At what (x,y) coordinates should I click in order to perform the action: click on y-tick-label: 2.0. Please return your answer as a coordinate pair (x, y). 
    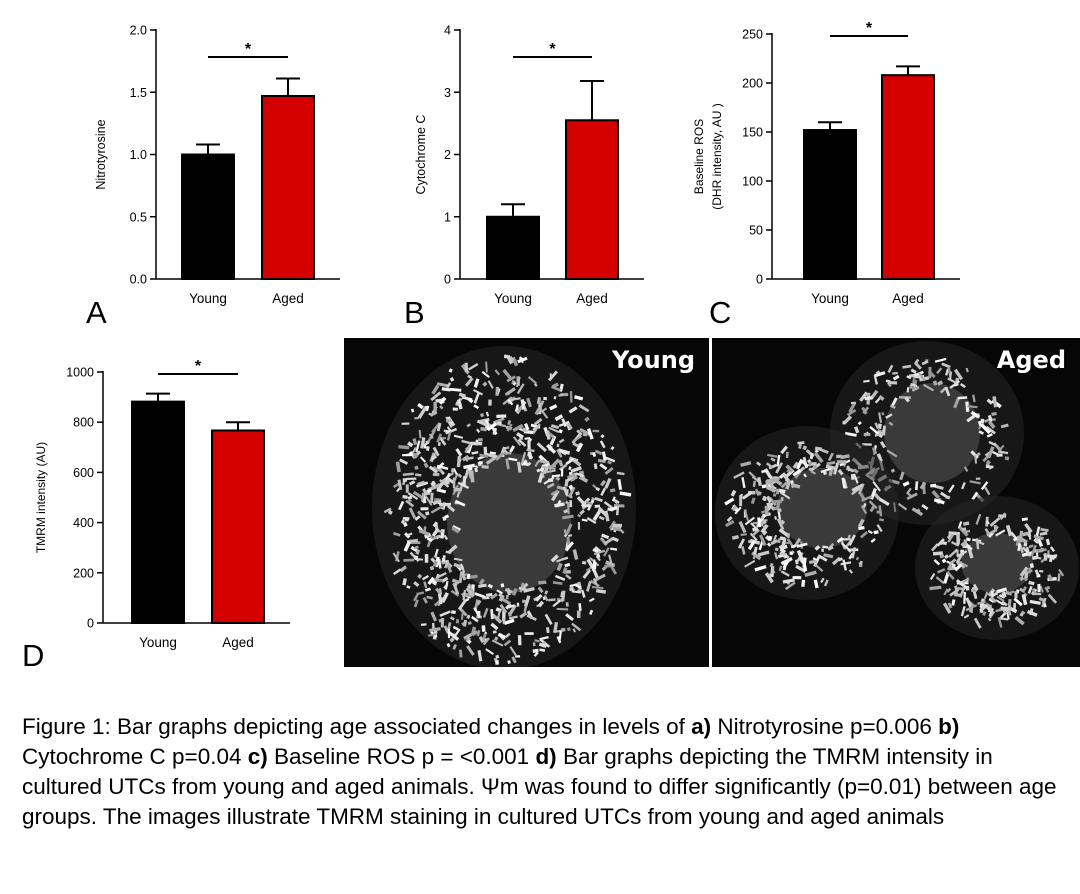
    Looking at the image, I should click on (138, 31).